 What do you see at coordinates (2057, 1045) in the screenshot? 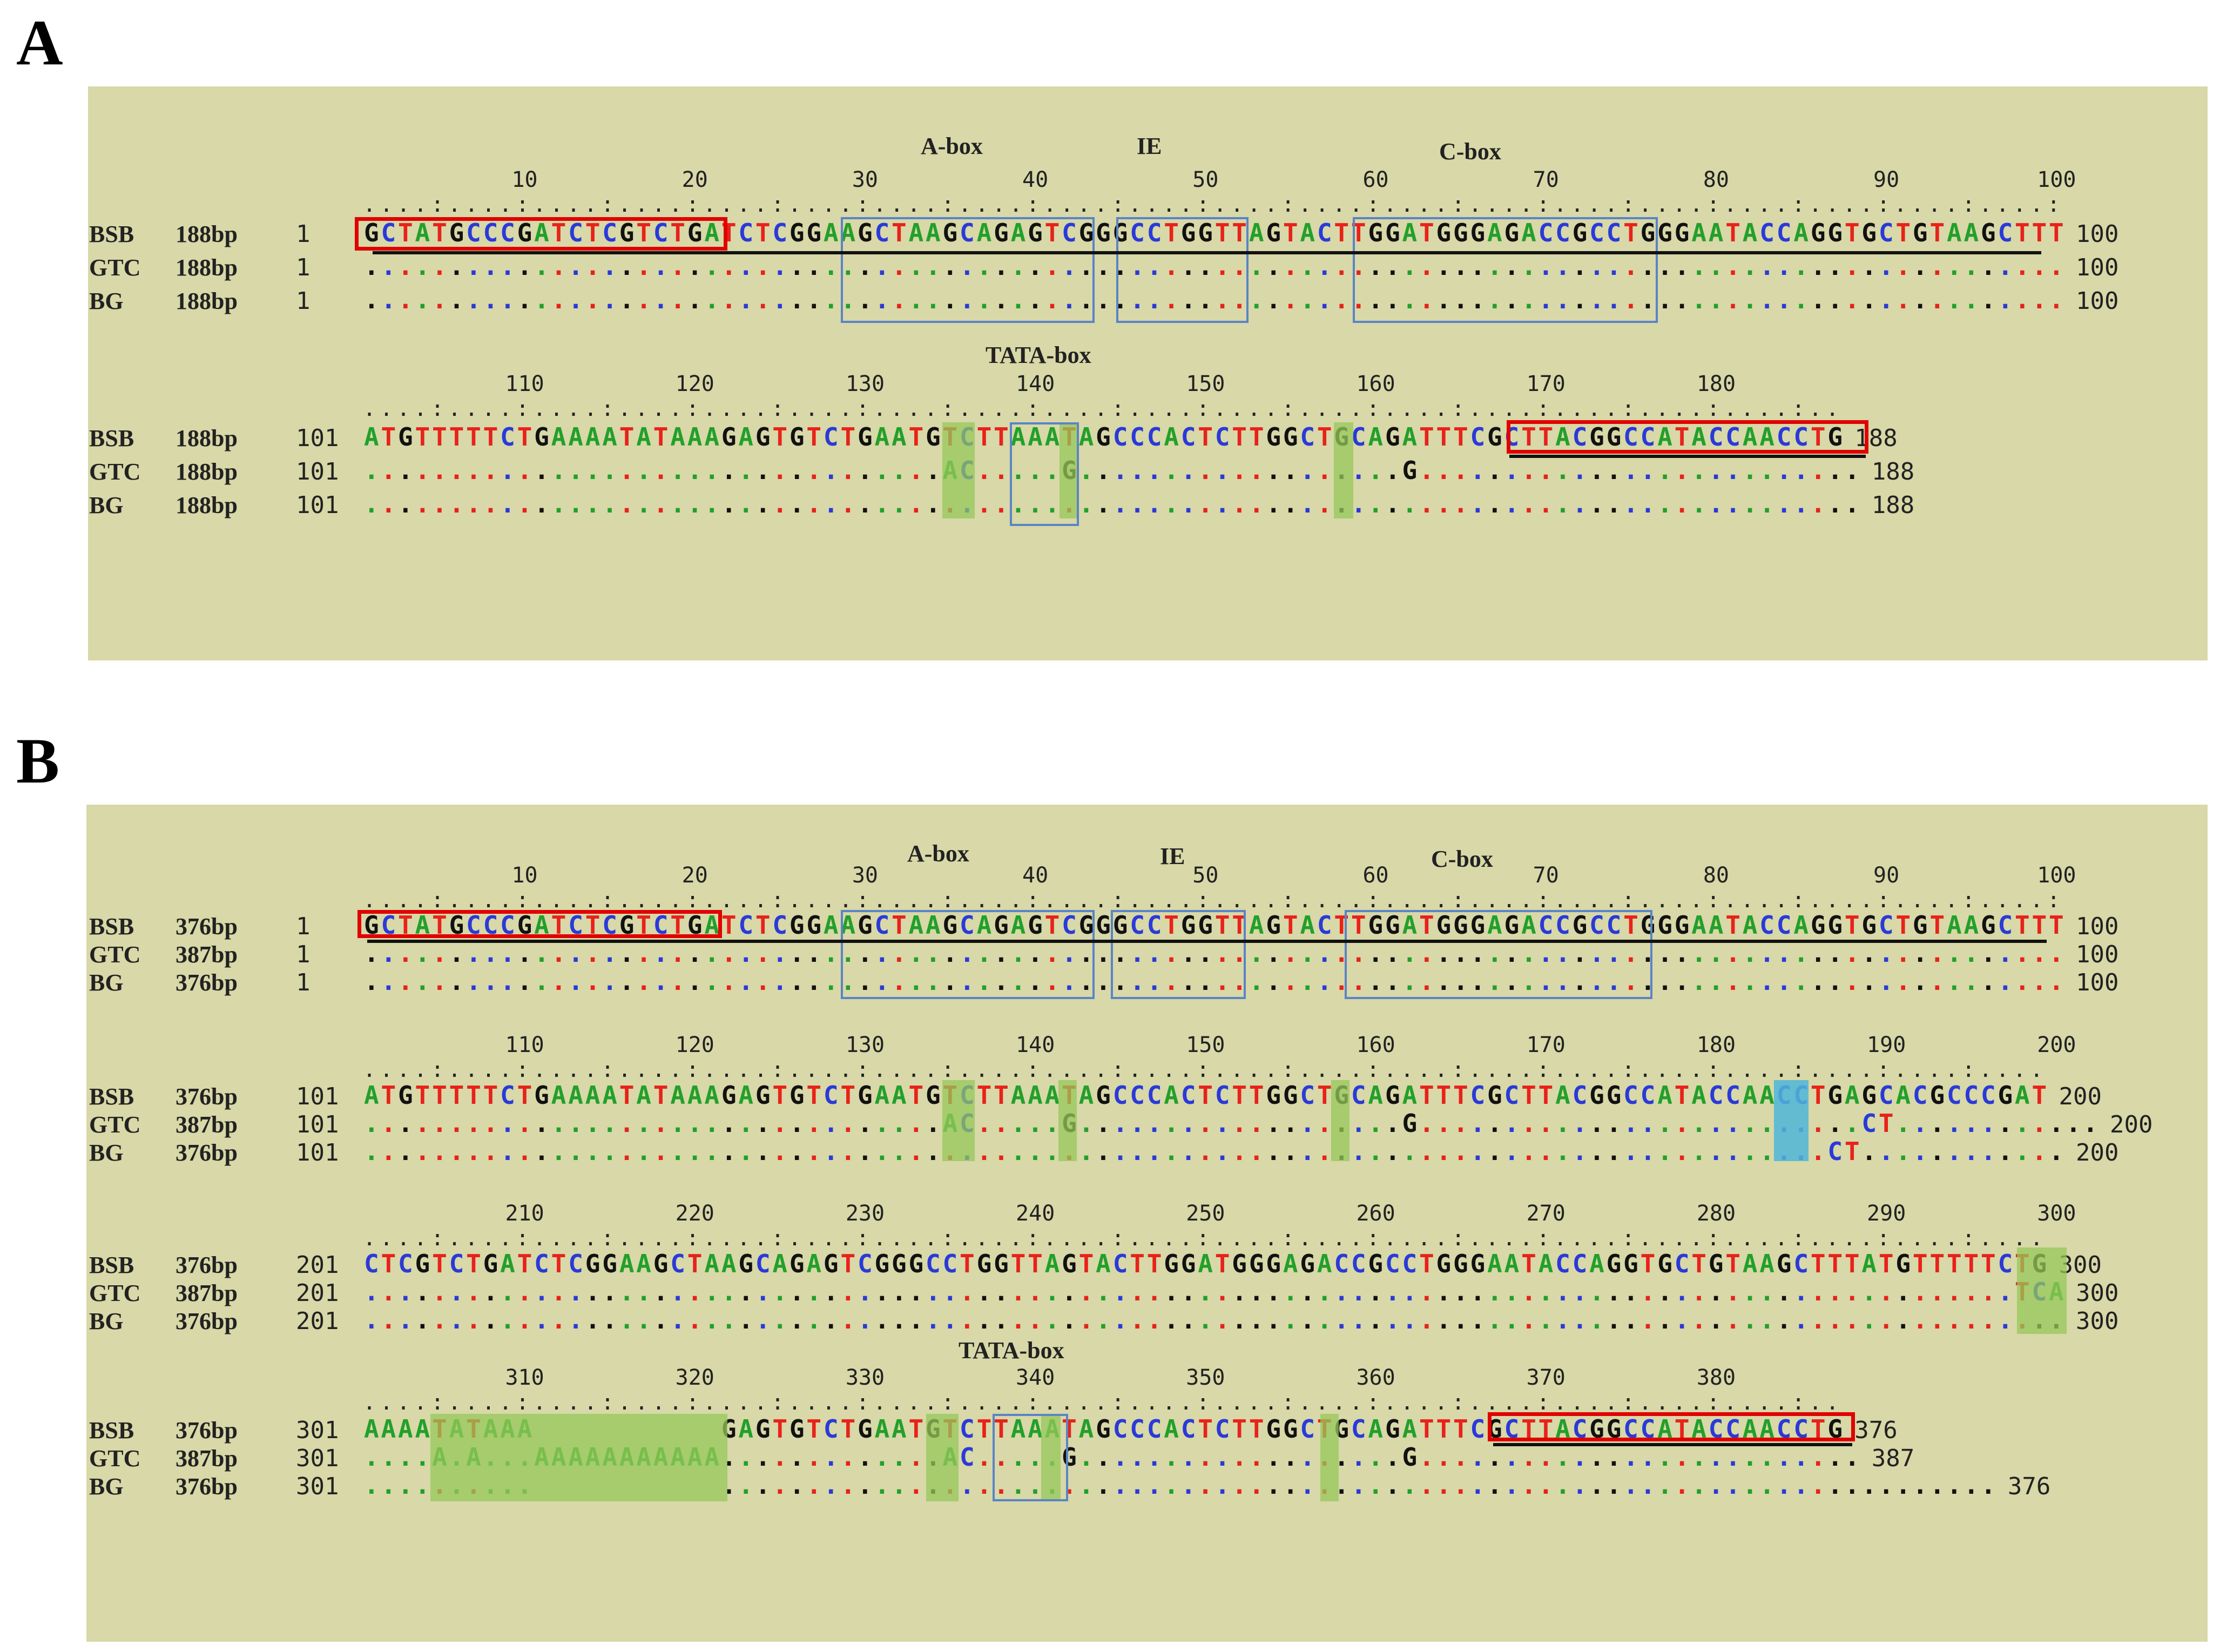
I see `ruler-label: 200` at bounding box center [2057, 1045].